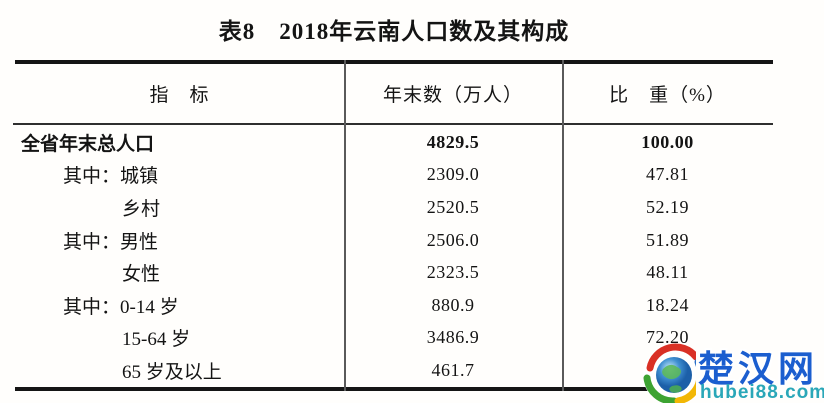 Image resolution: width=824 pixels, height=403 pixels. What do you see at coordinates (667, 174) in the screenshot?
I see `row-share: 47.81` at bounding box center [667, 174].